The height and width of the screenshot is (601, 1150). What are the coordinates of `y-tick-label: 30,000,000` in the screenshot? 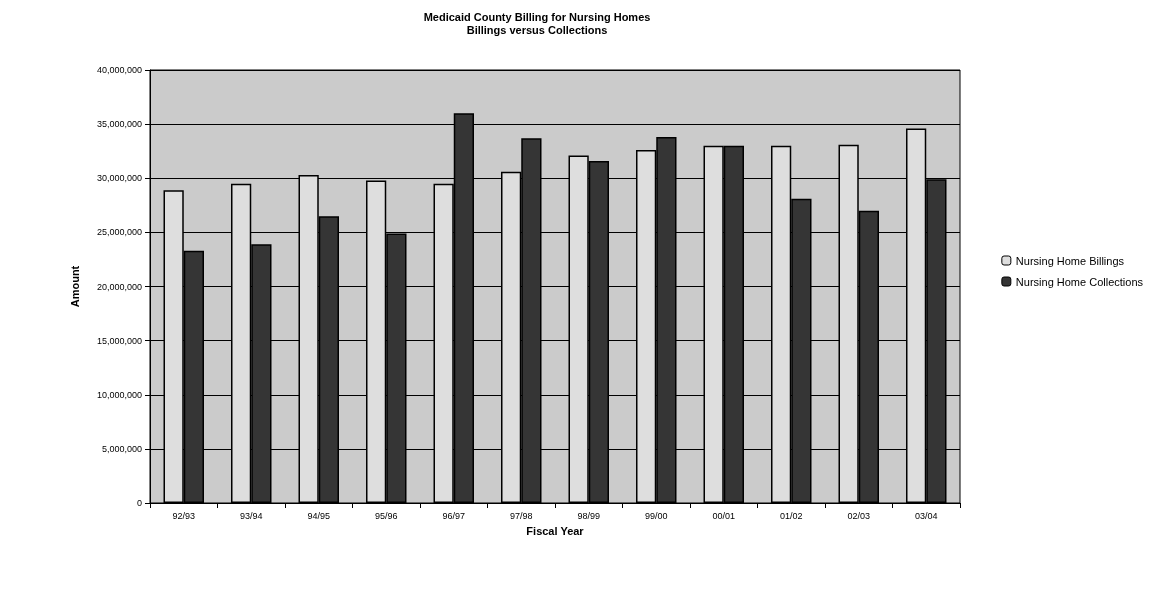 It's located at (119, 178).